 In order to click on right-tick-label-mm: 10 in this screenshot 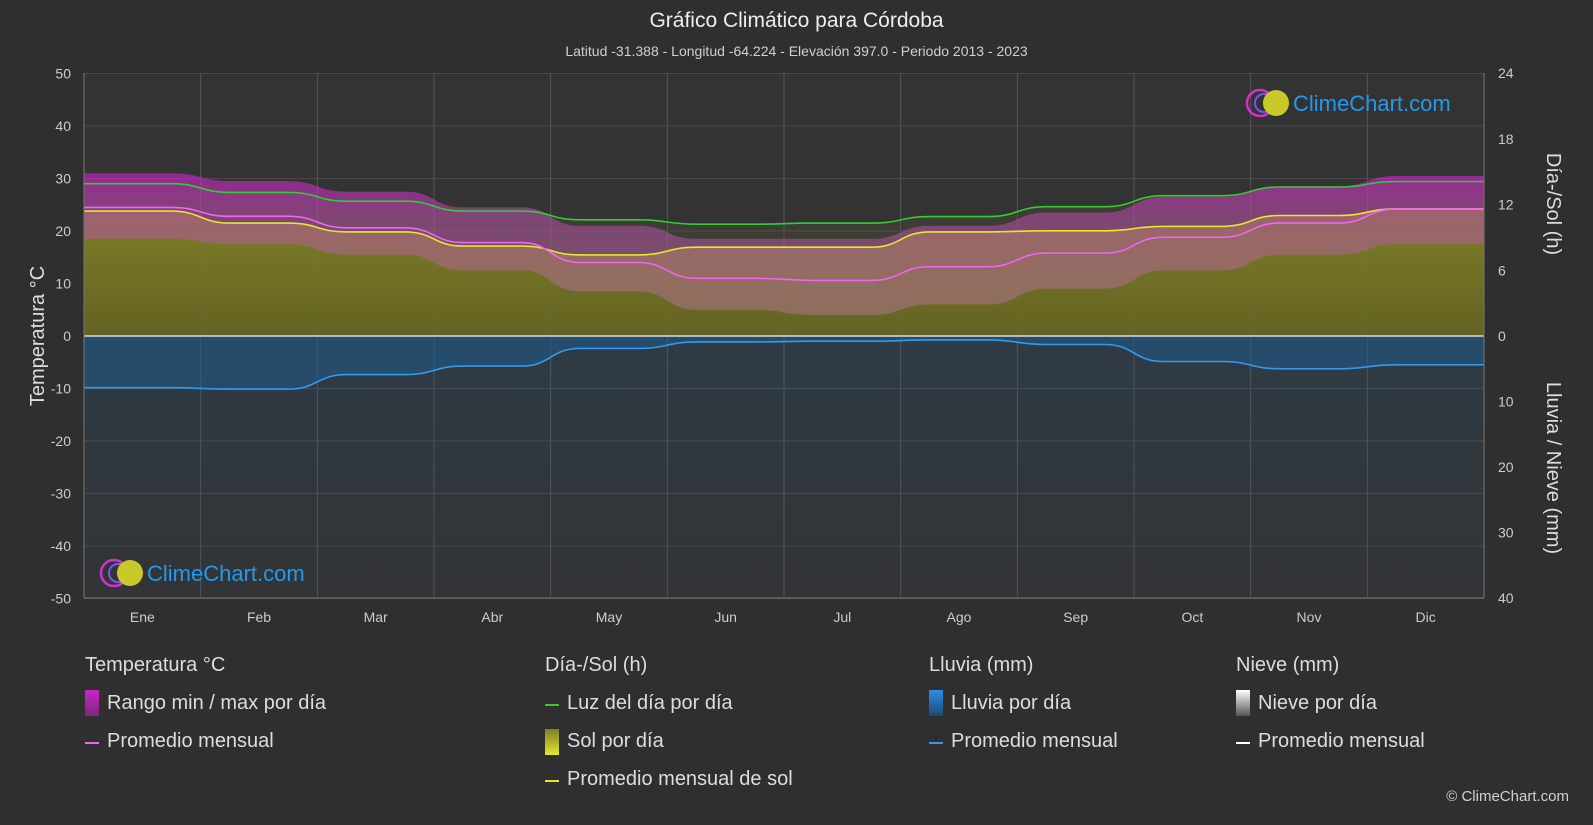, I will do `click(1506, 402)`.